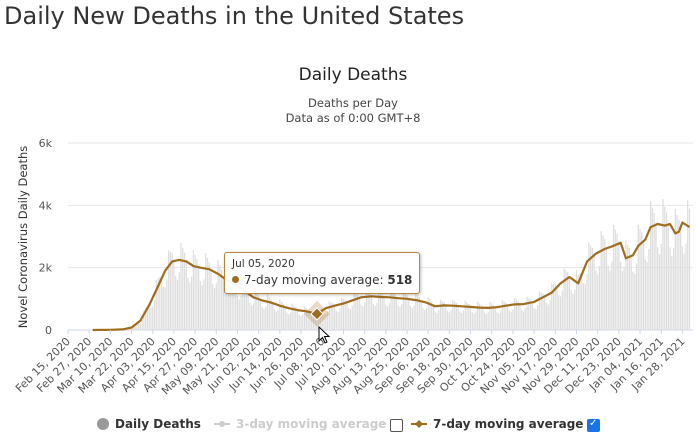 Image resolution: width=696 pixels, height=441 pixels. I want to click on legend-7-day-label: 7-day moving average, so click(508, 424).